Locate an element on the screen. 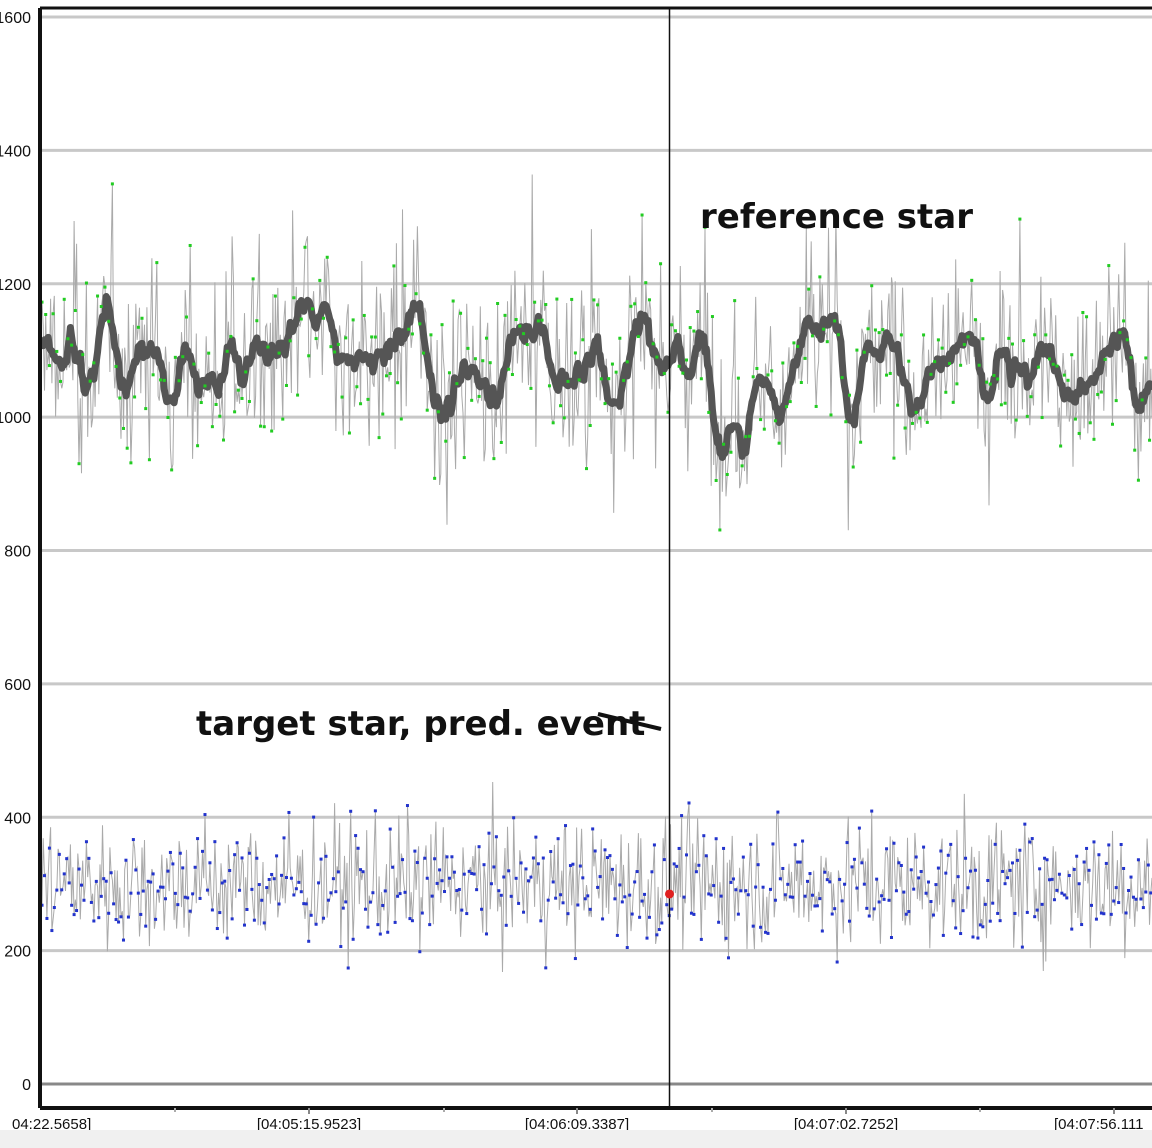 The height and width of the screenshot is (1148, 1152). x-tick-label: [04:07:02.7252] is located at coordinates (846, 1124).